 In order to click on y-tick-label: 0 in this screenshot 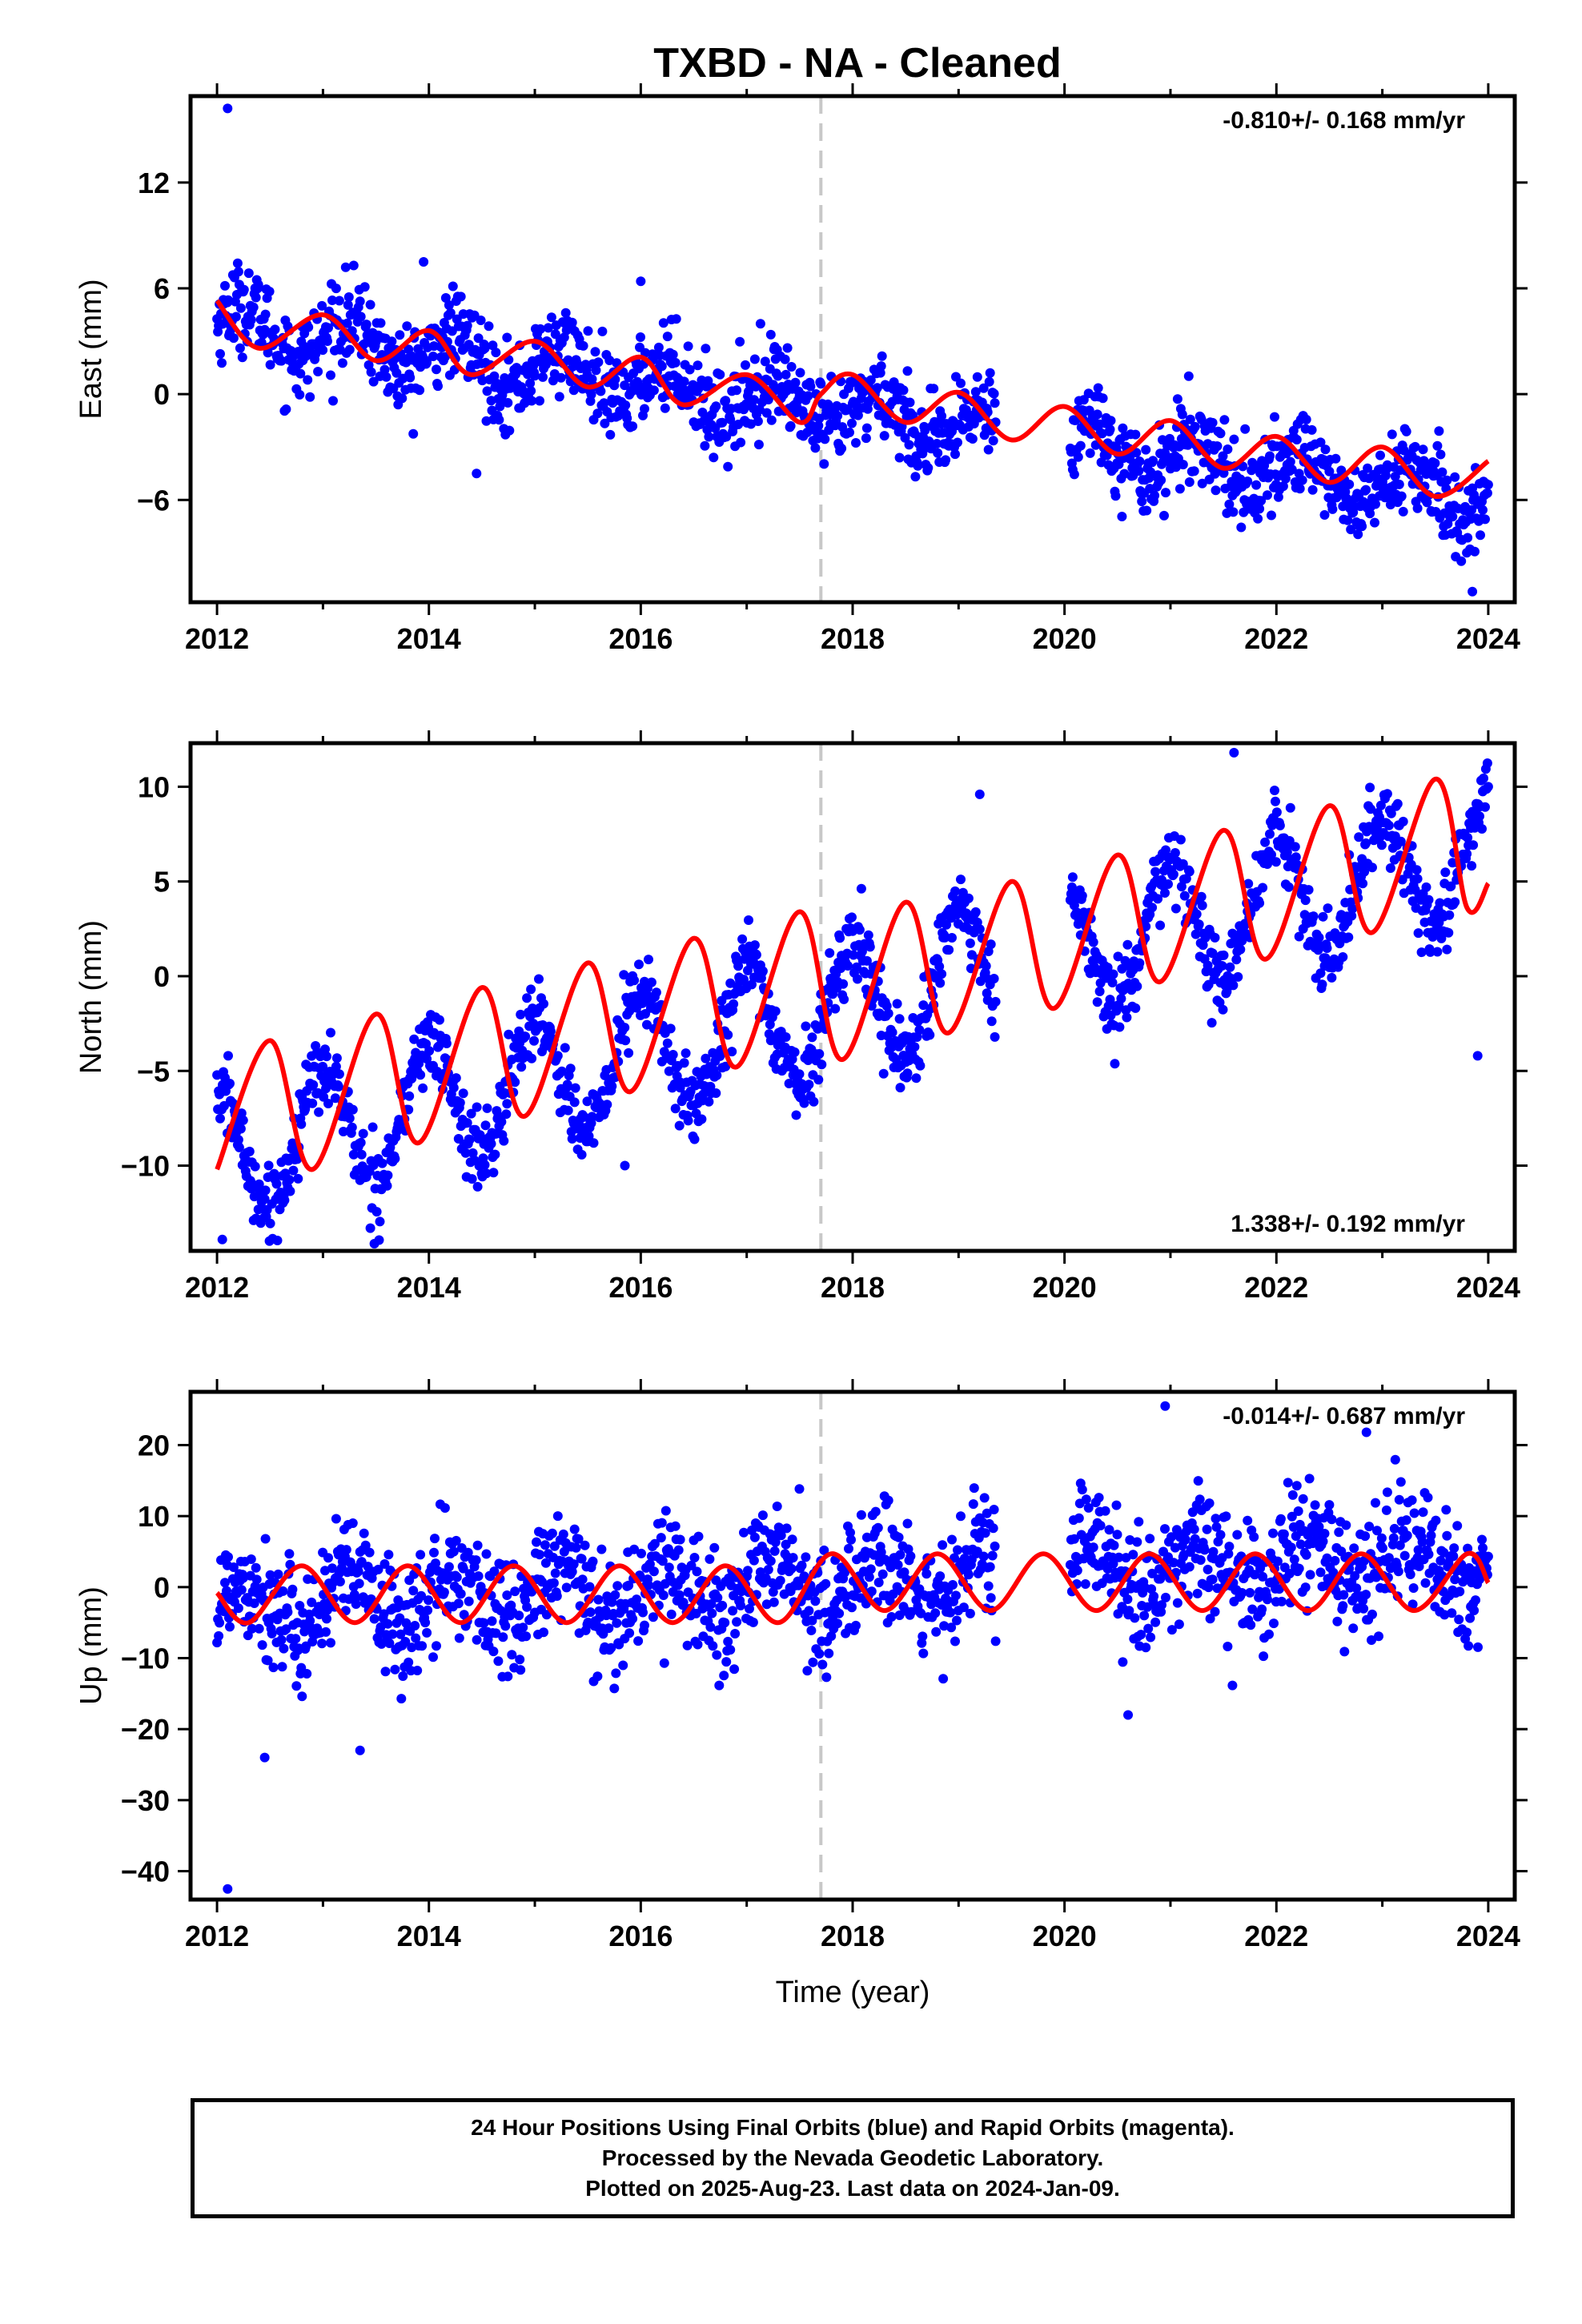, I will do `click(162, 394)`.